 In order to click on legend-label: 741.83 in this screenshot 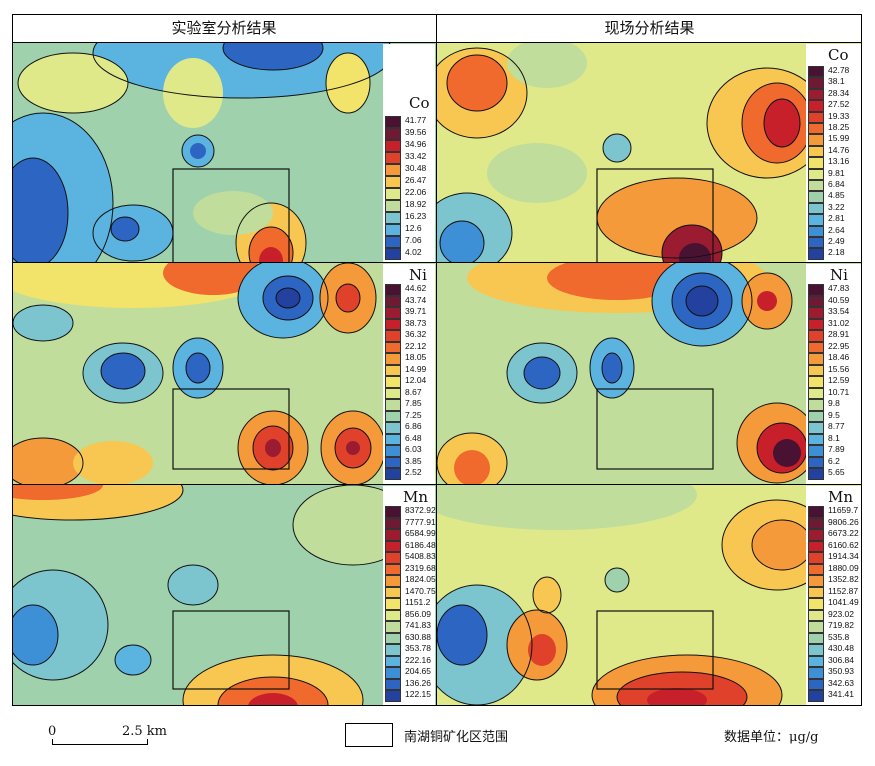, I will do `click(418, 625)`.